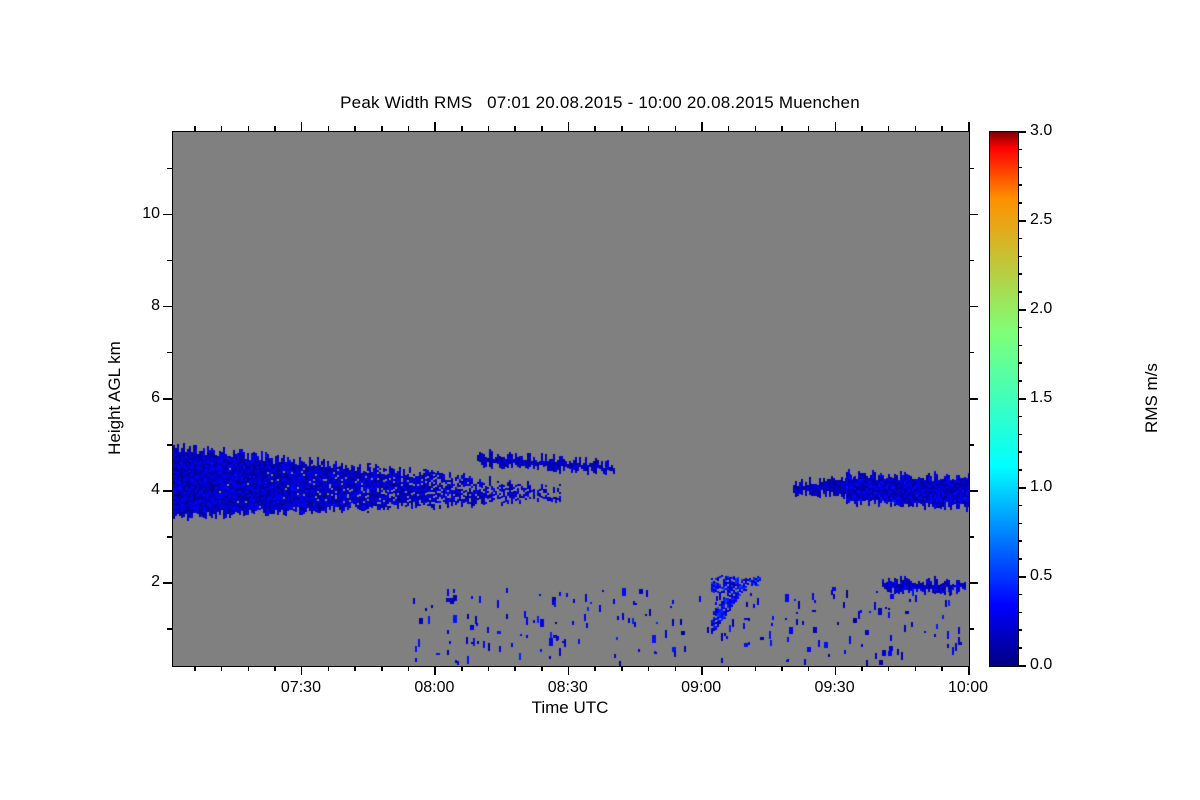  I want to click on y-tick-label: 6, so click(155, 397).